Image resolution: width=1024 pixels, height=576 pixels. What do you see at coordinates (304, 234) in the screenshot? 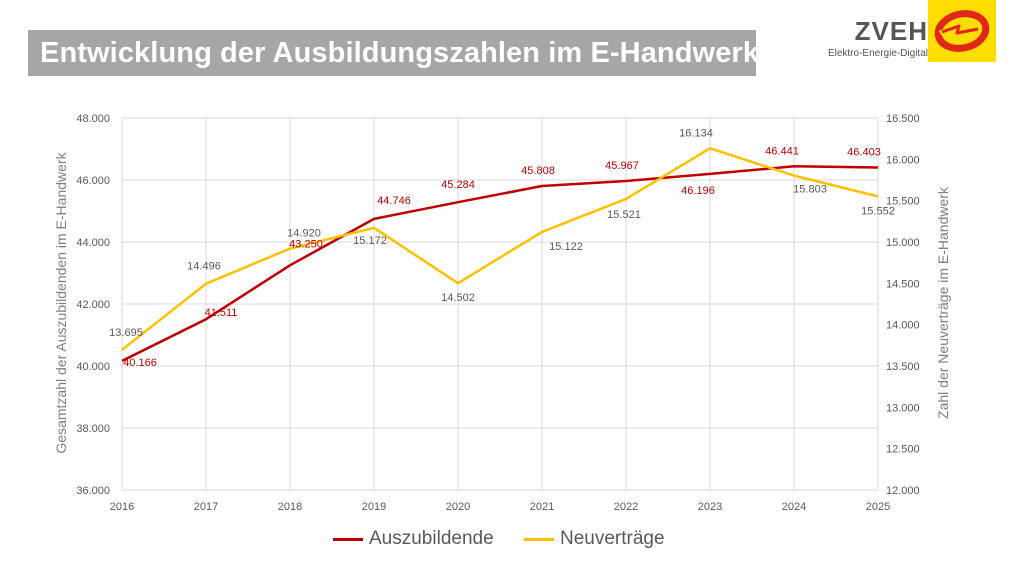
I see `data-label-neuvertraege: 14.920` at bounding box center [304, 234].